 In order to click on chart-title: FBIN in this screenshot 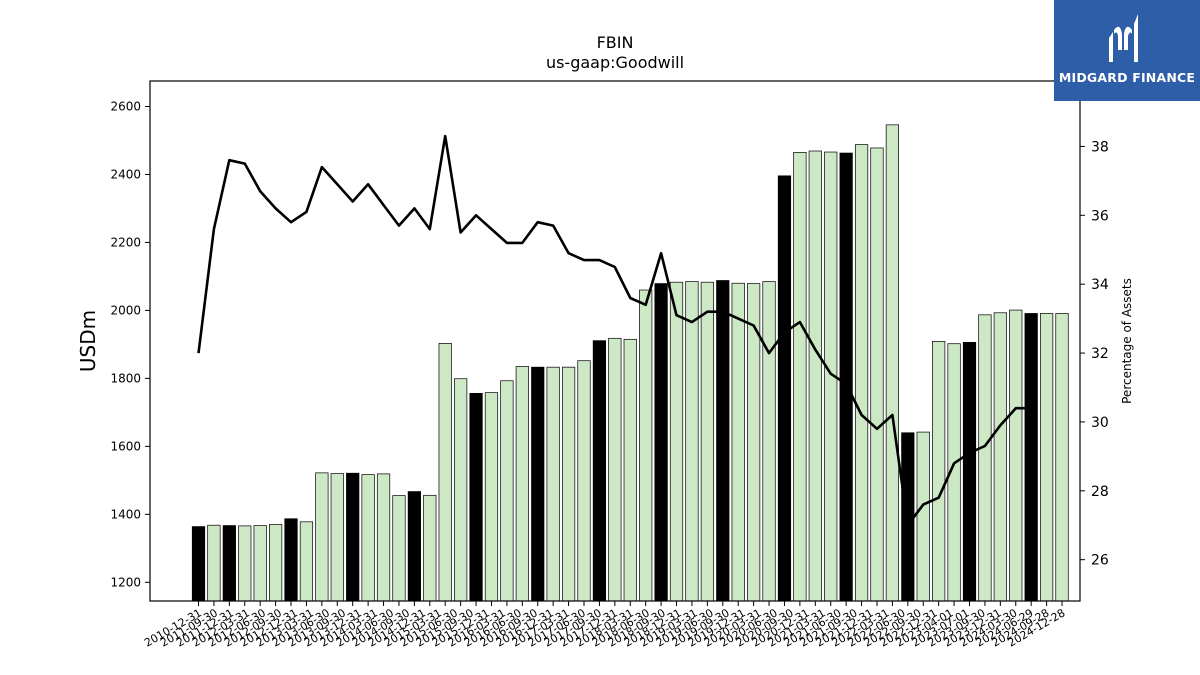, I will do `click(615, 42)`.